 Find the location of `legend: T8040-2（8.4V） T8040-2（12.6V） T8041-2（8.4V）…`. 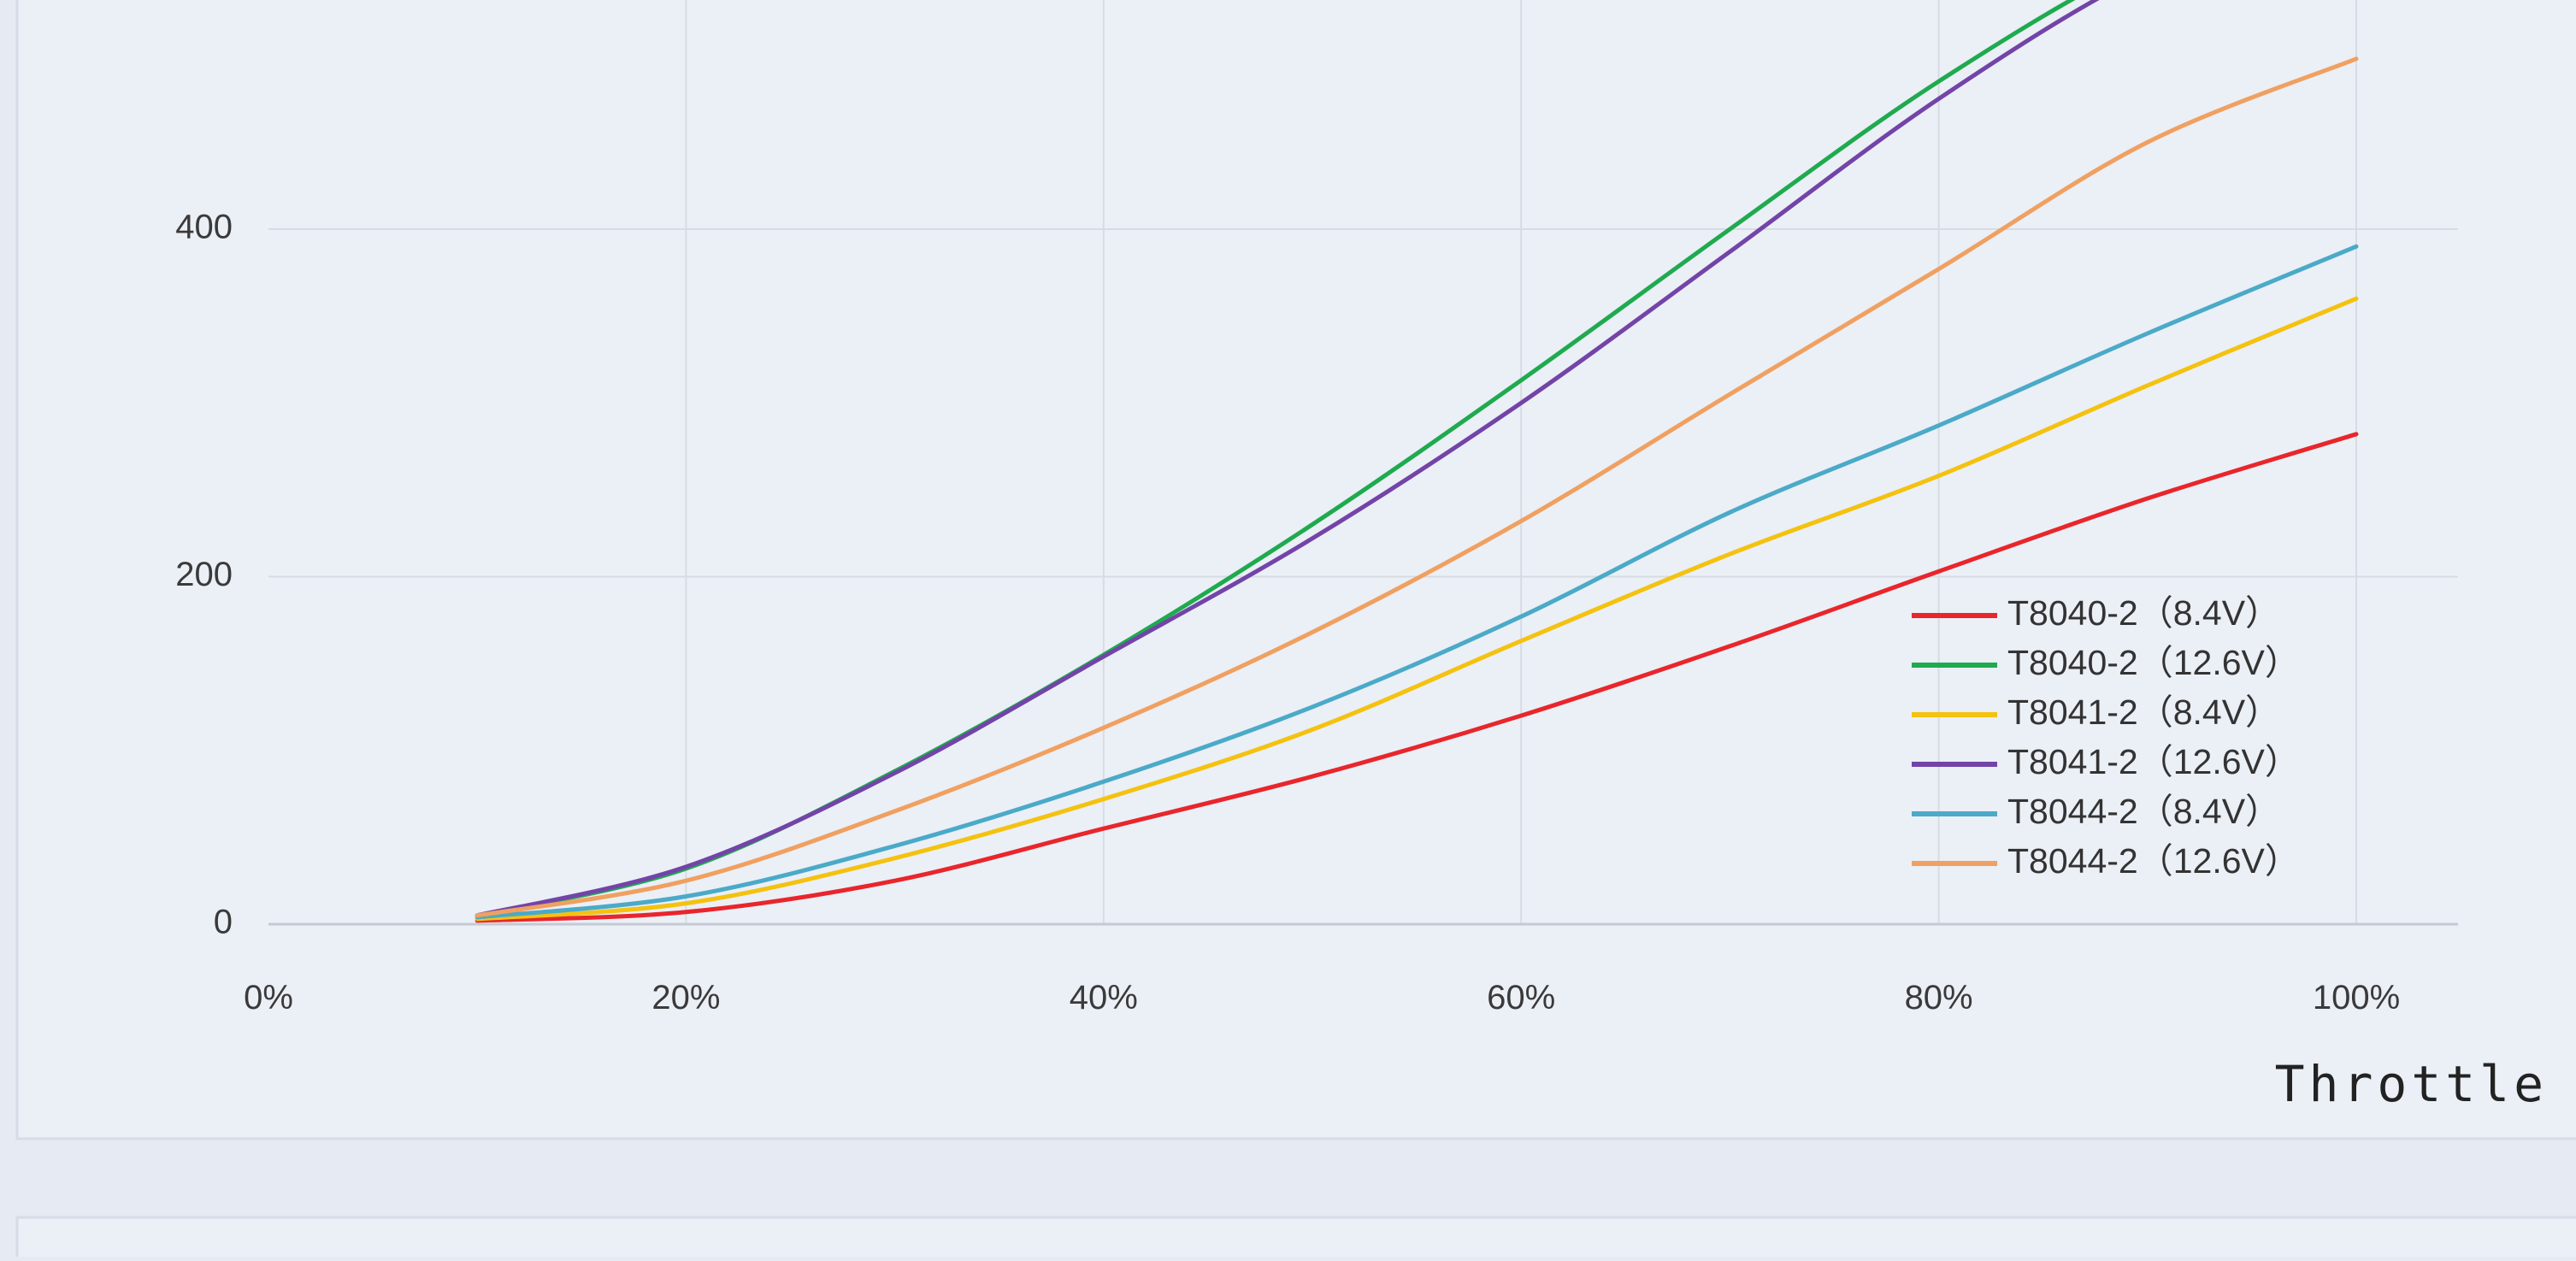

legend: T8040-2（8.4V） T8040-2（12.6V） T8041-2（8.4V）… is located at coordinates (2106, 737).